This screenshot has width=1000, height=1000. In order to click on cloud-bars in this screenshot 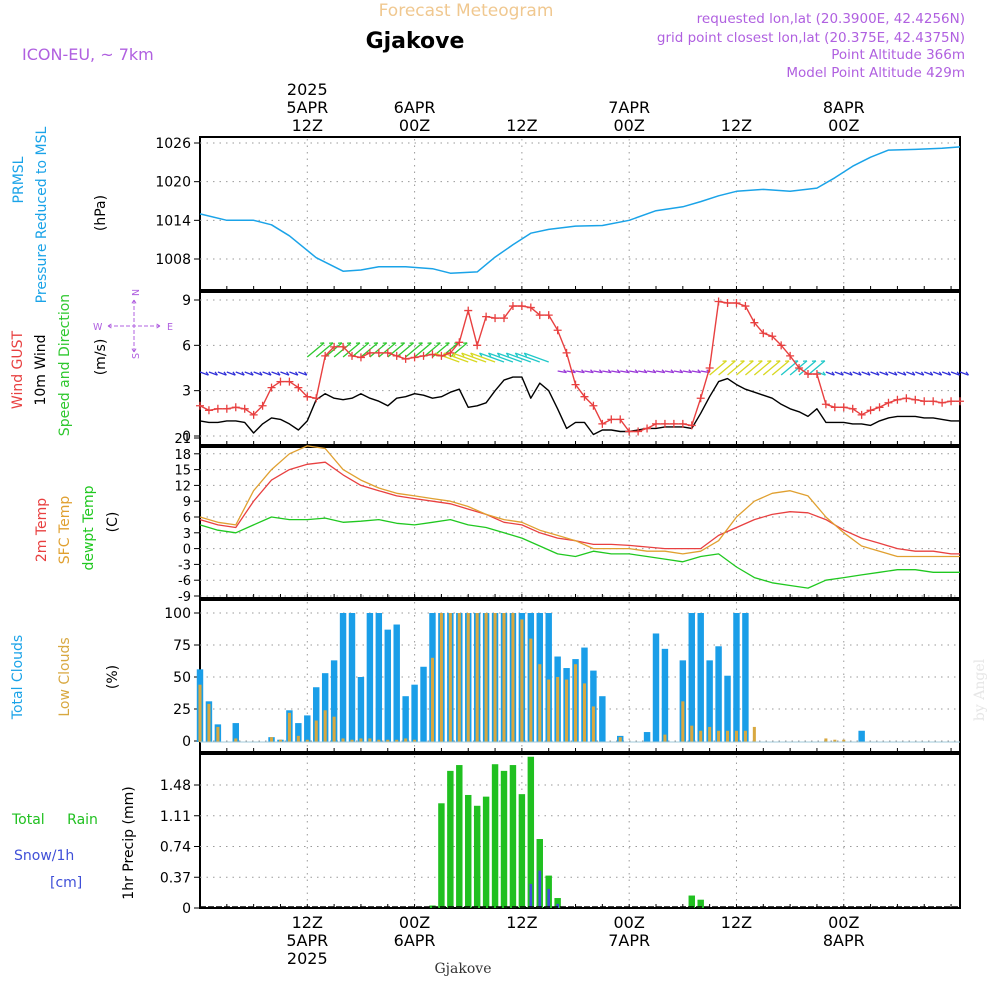, I will do `click(578, 678)`.